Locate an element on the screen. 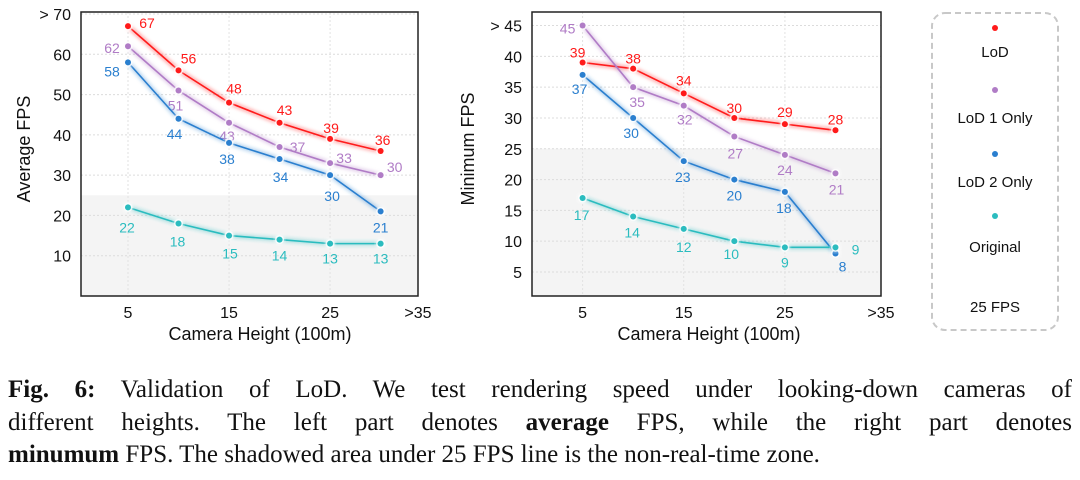 The width and height of the screenshot is (1080, 480). data-label: 9 is located at coordinates (856, 249).